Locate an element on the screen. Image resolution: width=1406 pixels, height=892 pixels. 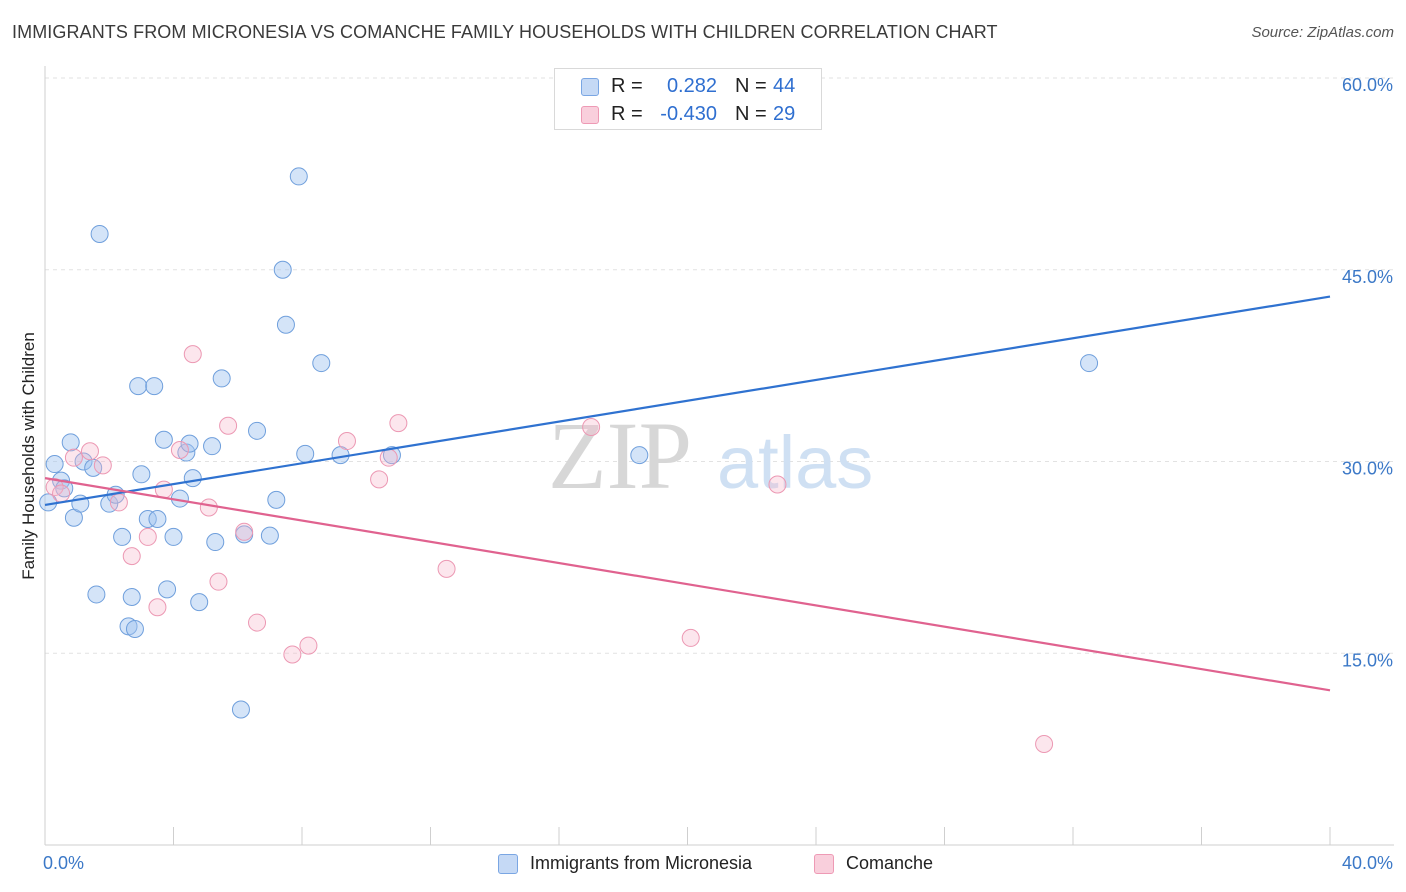
x-tick-label: 40.0% is located at coordinates (1367, 863).